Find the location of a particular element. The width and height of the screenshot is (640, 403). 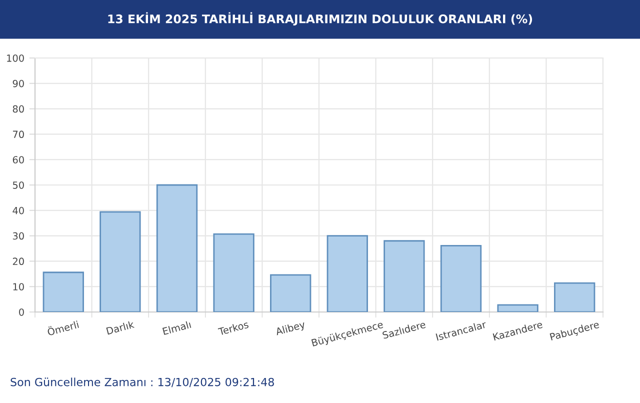

y-tick-label: 0 is located at coordinates (21, 312).